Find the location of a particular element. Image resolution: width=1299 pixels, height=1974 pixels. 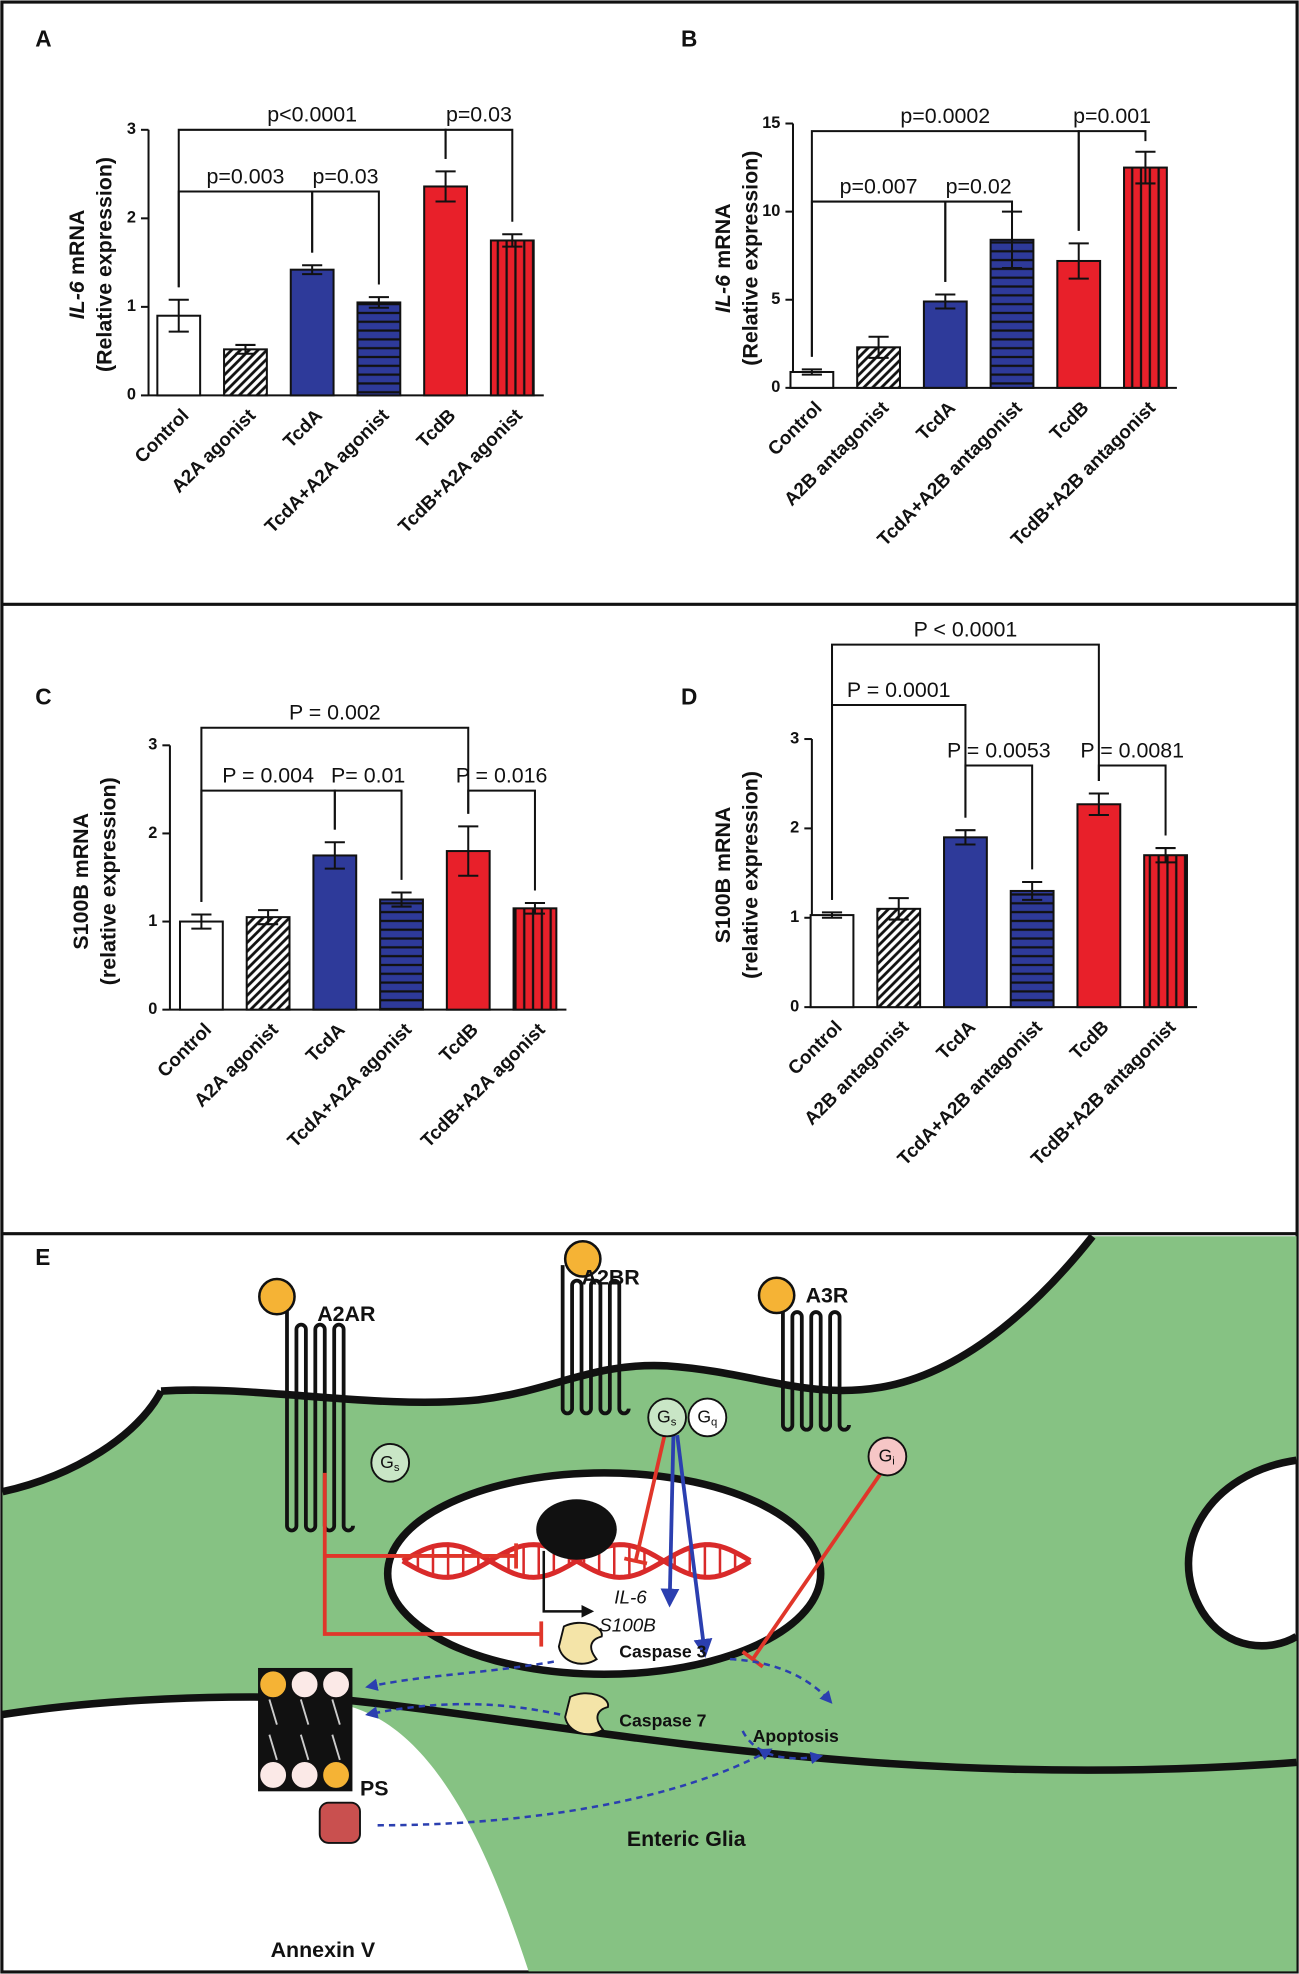

caspase-icon is located at coordinates (580, 1643).